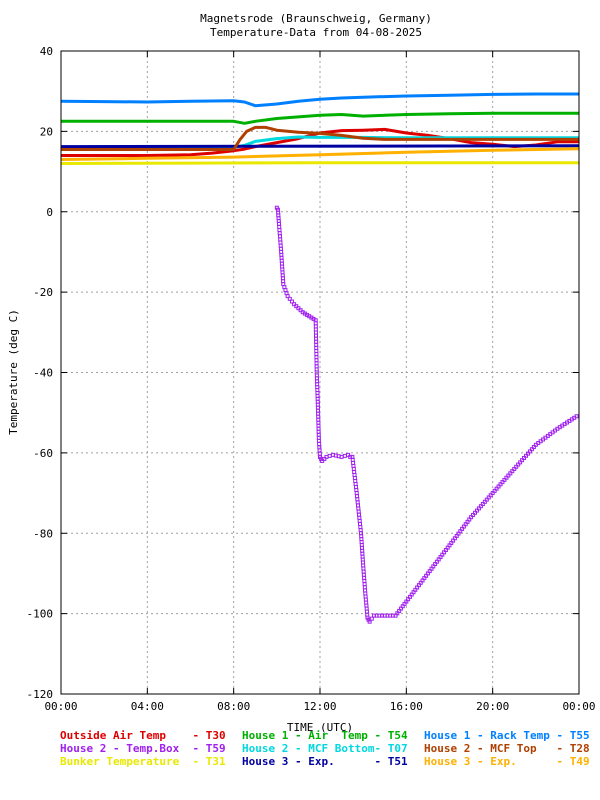 The height and width of the screenshot is (800, 600). Describe the element at coordinates (147, 706) in the screenshot. I see `x-tick-label: 04:00` at that location.